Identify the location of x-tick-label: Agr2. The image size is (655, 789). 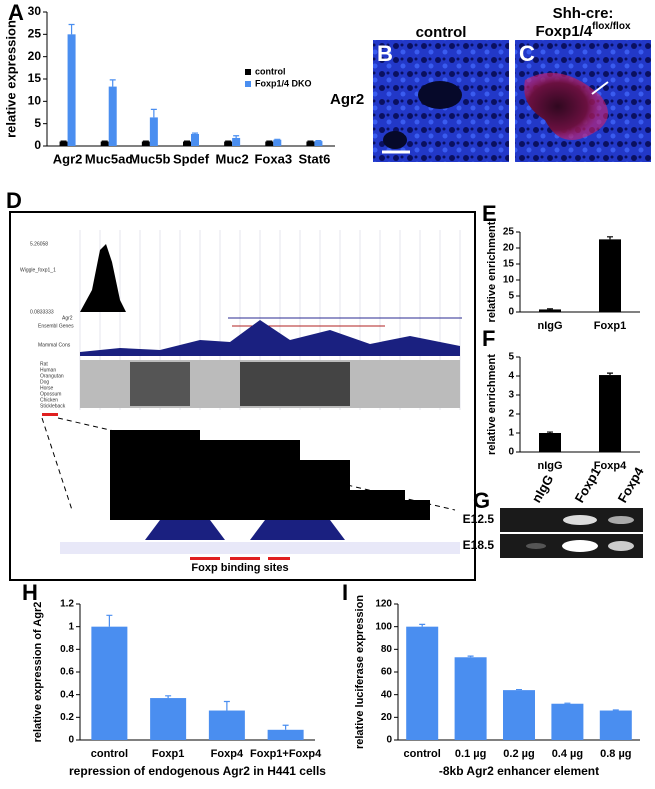
(68, 158).